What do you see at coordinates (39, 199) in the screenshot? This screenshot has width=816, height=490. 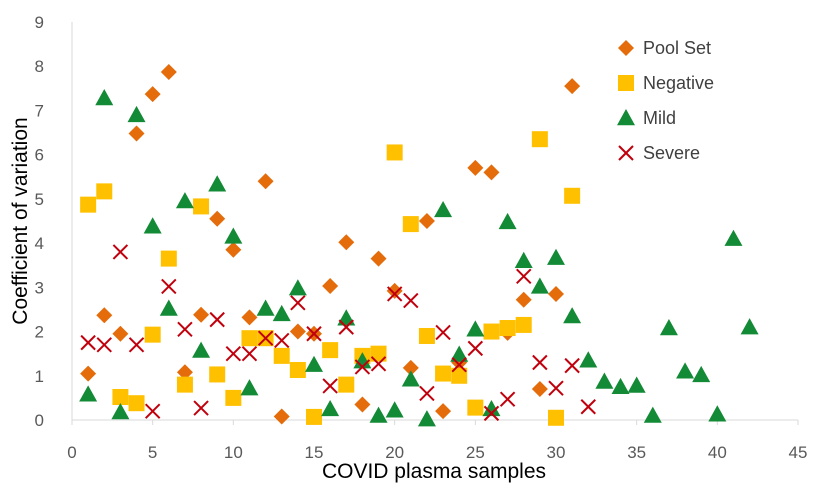 I see `y-tick-label: 5` at bounding box center [39, 199].